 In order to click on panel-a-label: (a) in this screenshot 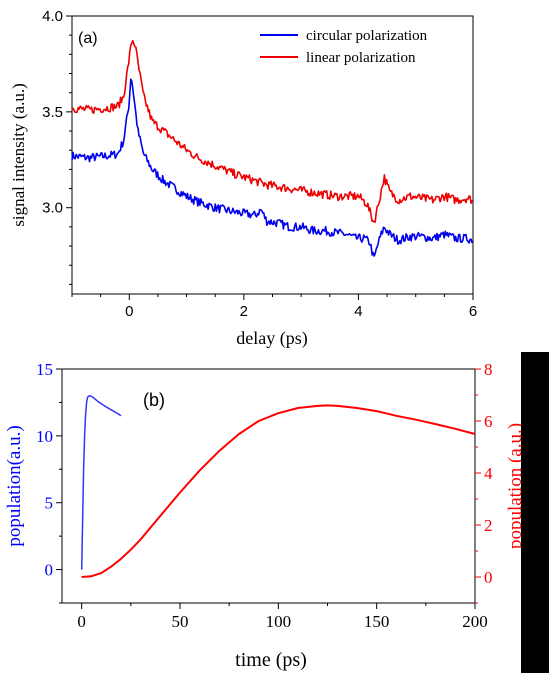, I will do `click(88, 38)`.